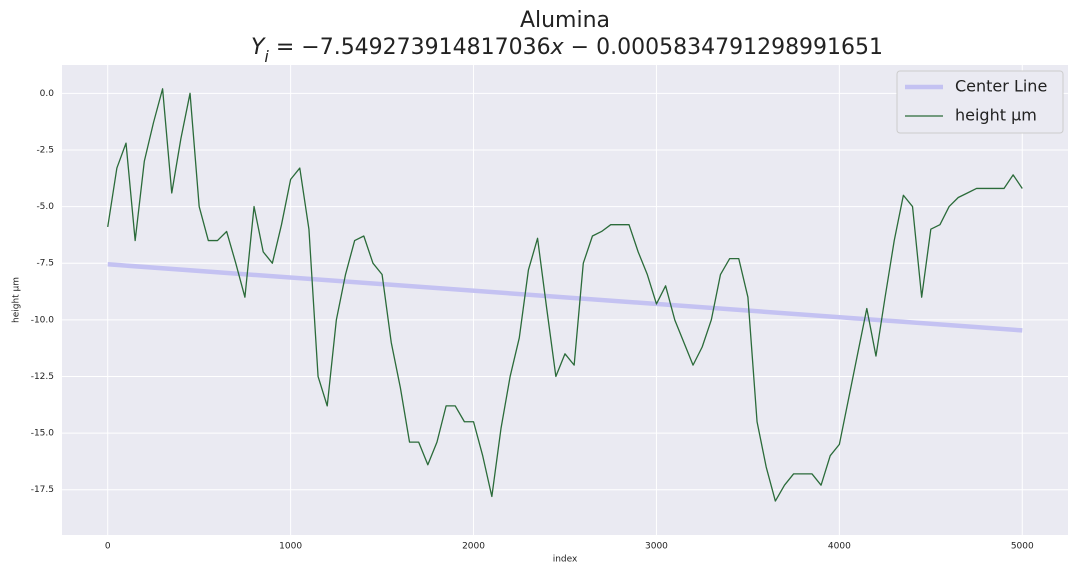 The image size is (1080, 576). I want to click on y-tick-label: -17.5, so click(42, 490).